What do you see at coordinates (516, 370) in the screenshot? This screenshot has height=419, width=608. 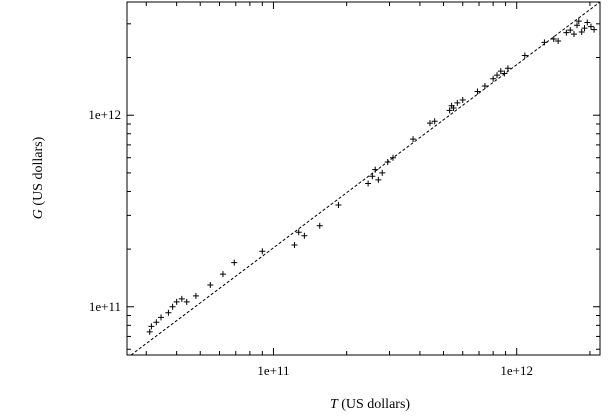 I see `x-tick-label: 1e+12` at bounding box center [516, 370].